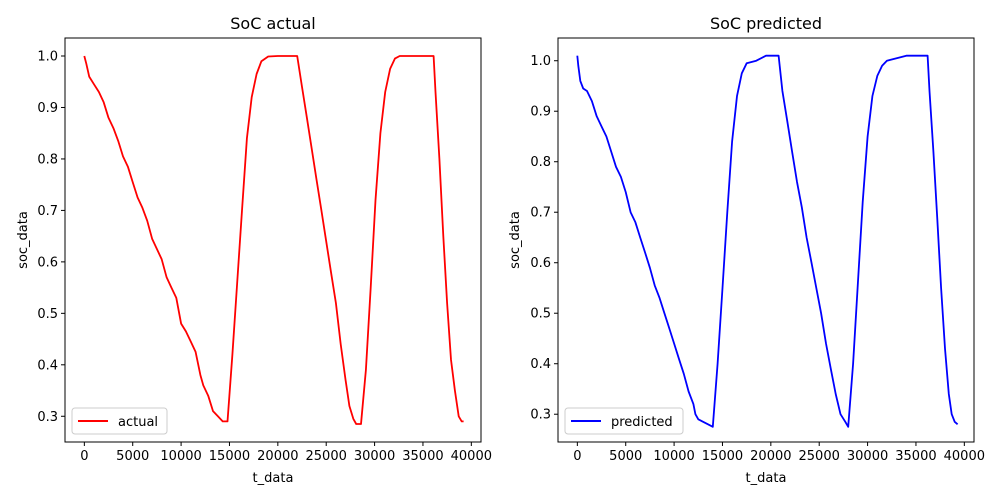  Describe the element at coordinates (766, 23) in the screenshot. I see `chart-title: SoC predicted` at that location.